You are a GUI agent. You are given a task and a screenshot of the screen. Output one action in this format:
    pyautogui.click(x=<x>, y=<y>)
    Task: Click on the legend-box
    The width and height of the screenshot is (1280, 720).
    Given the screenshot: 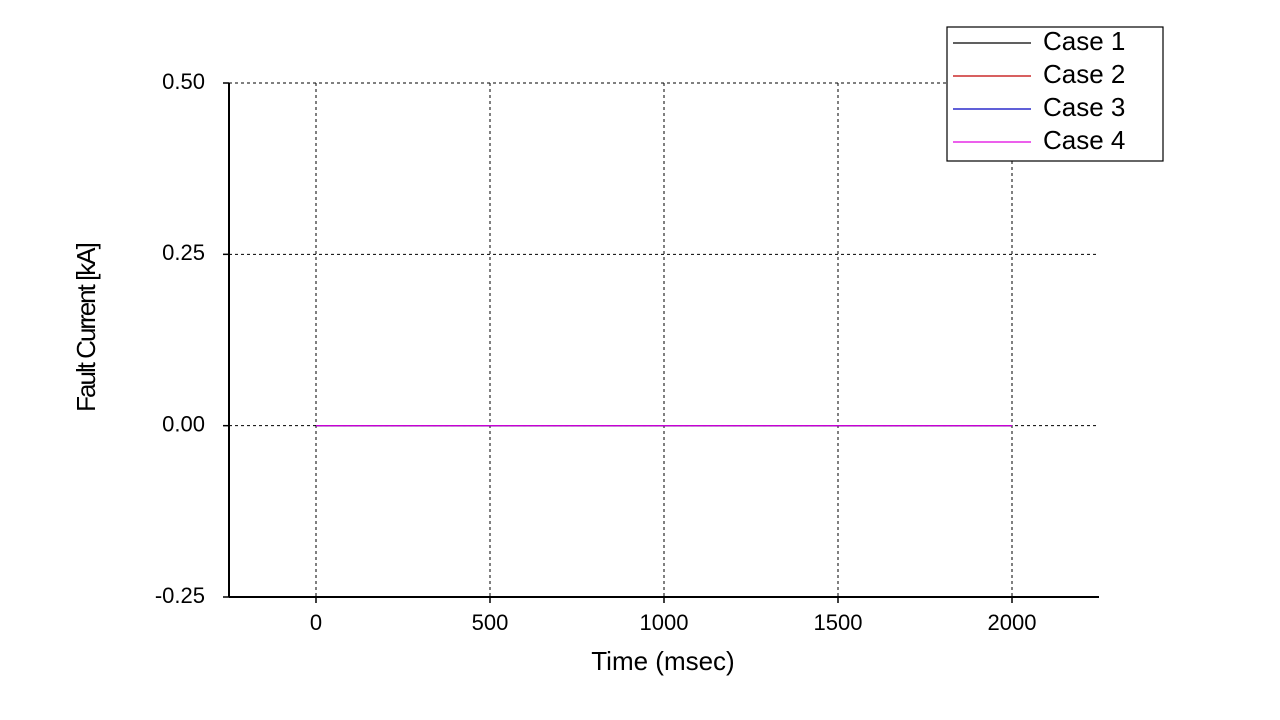 What is the action you would take?
    pyautogui.click(x=1055, y=94)
    